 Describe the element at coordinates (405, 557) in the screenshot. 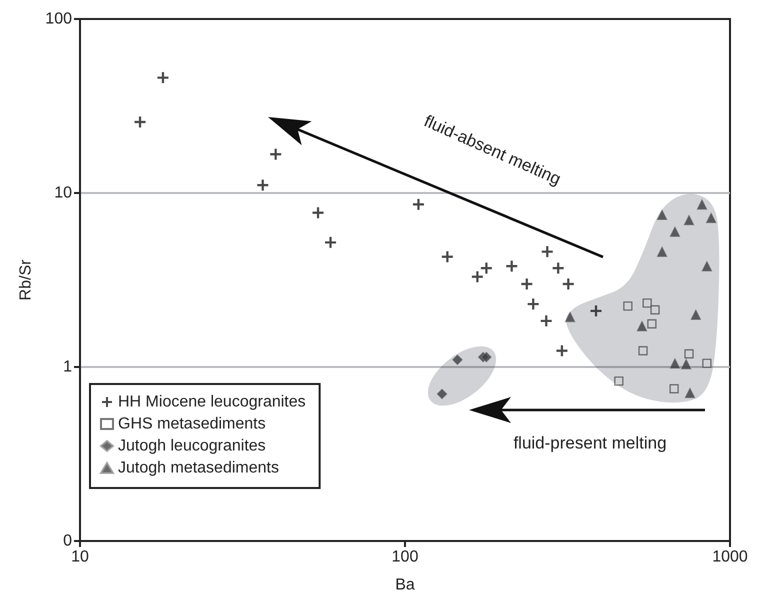

I see `x-tick-label: 100` at that location.